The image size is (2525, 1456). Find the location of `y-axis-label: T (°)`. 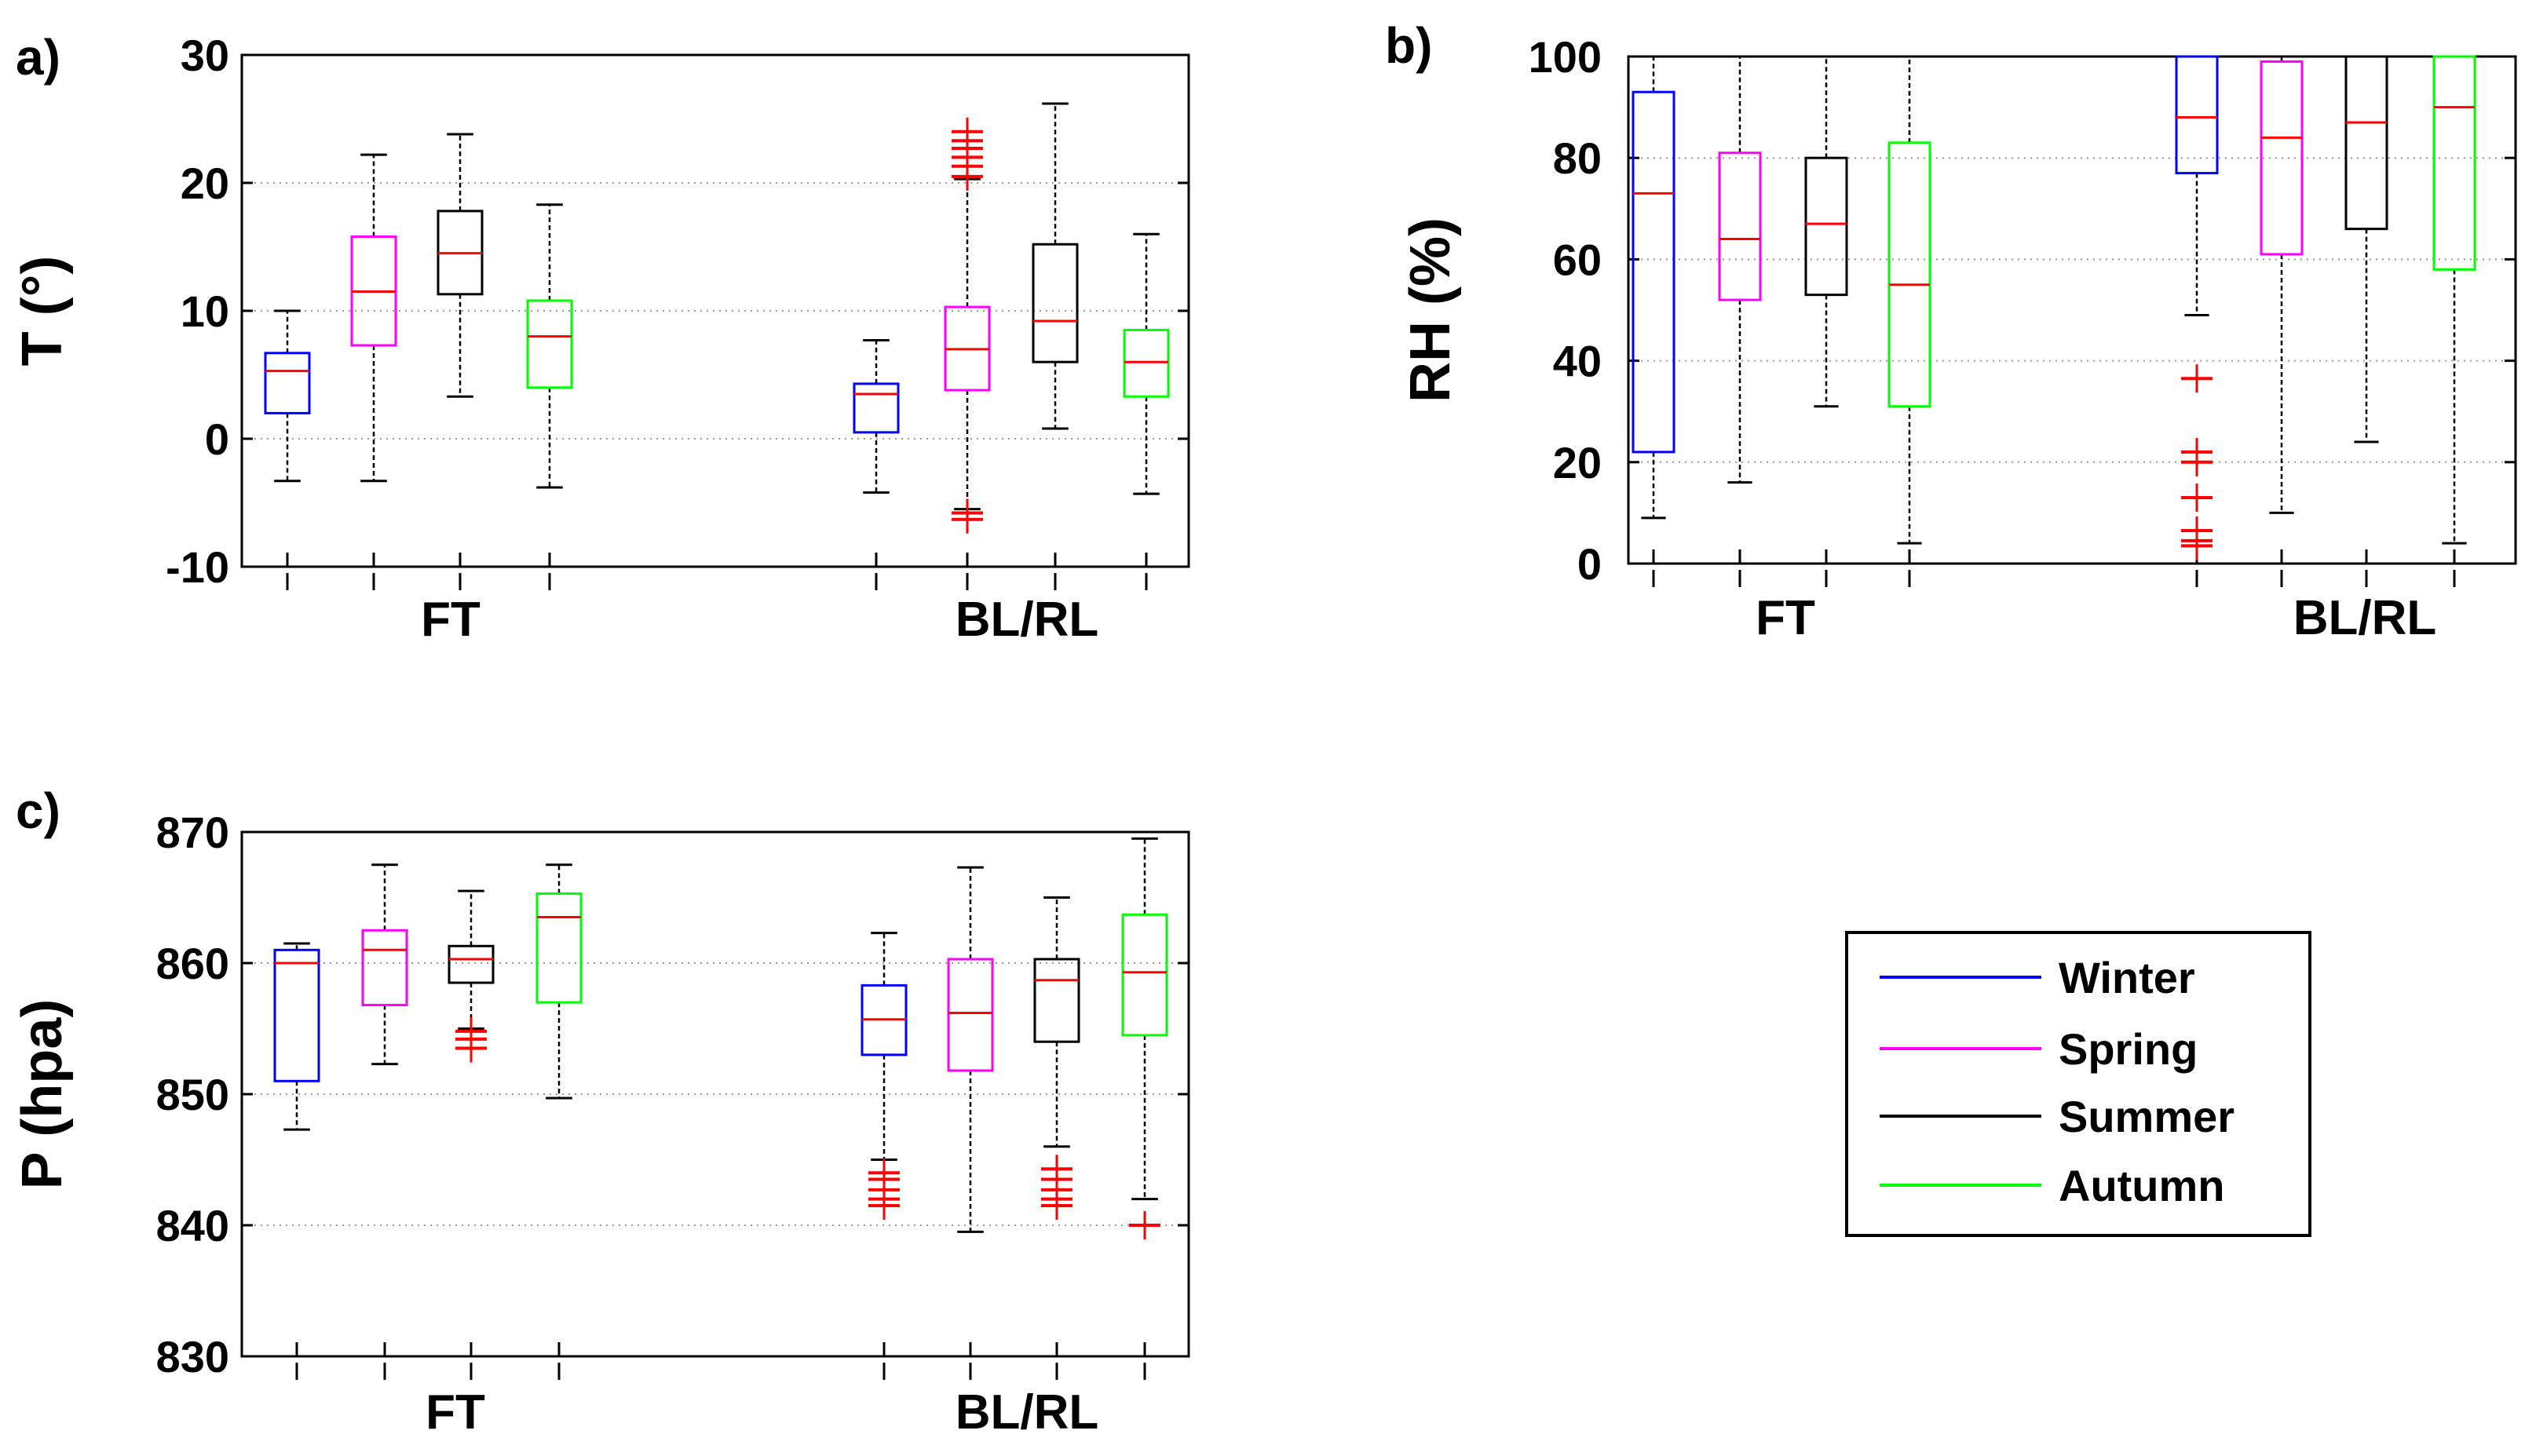

y-axis-label: T (°) is located at coordinates (42, 311).